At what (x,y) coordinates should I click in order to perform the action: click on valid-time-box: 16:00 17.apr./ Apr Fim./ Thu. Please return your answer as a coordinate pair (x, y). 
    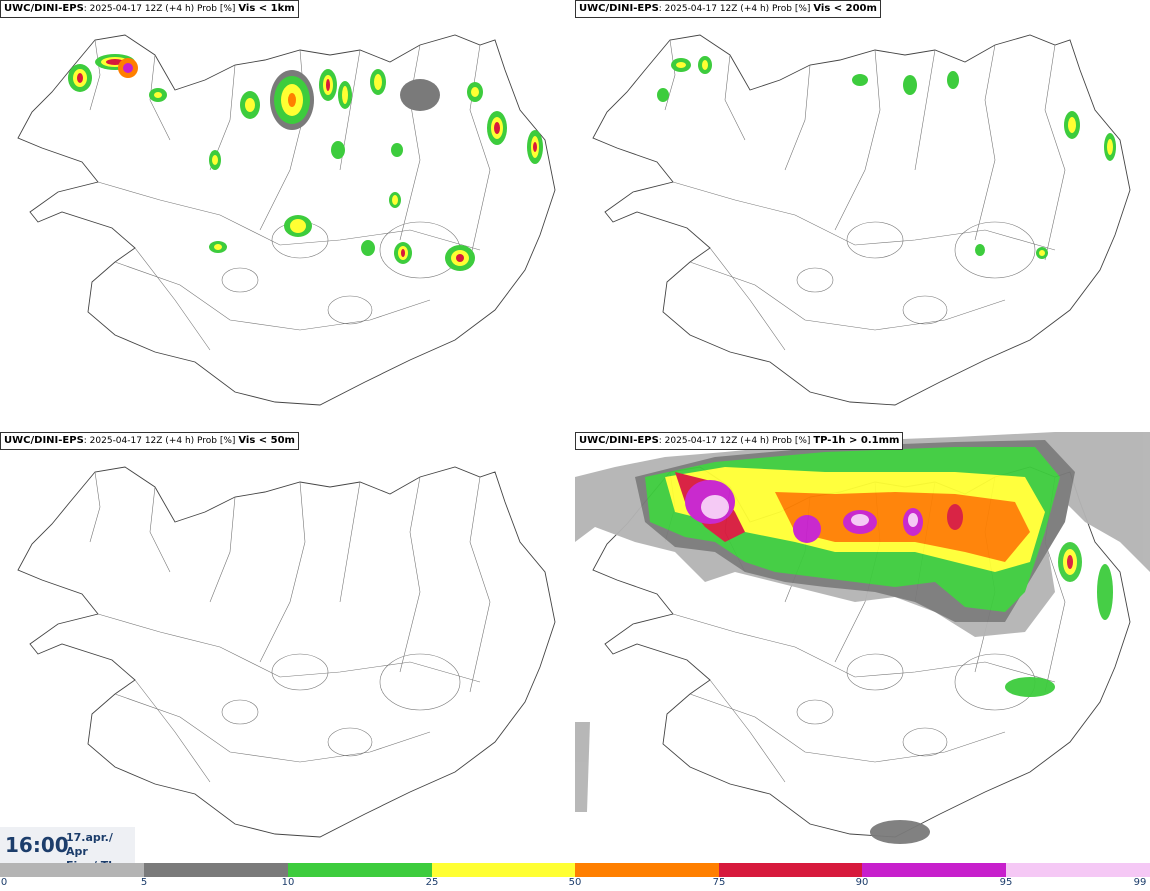
    Looking at the image, I should click on (67, 849).